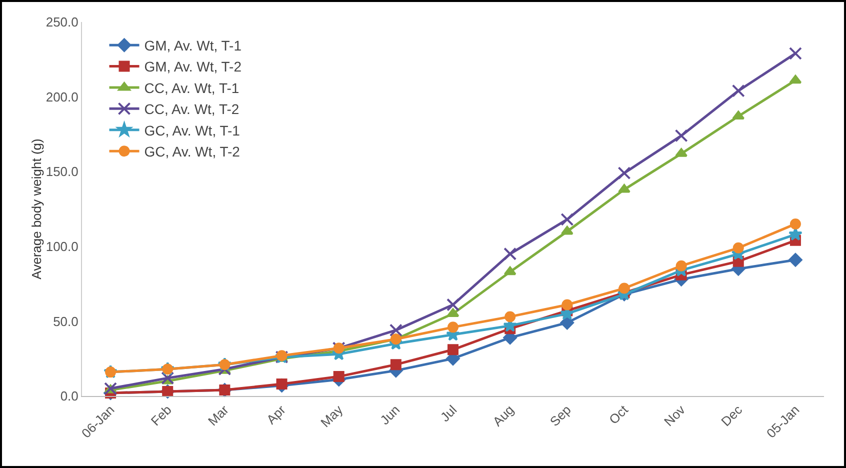 The height and width of the screenshot is (468, 846). I want to click on x-tick-label: Oct, so click(619, 415).